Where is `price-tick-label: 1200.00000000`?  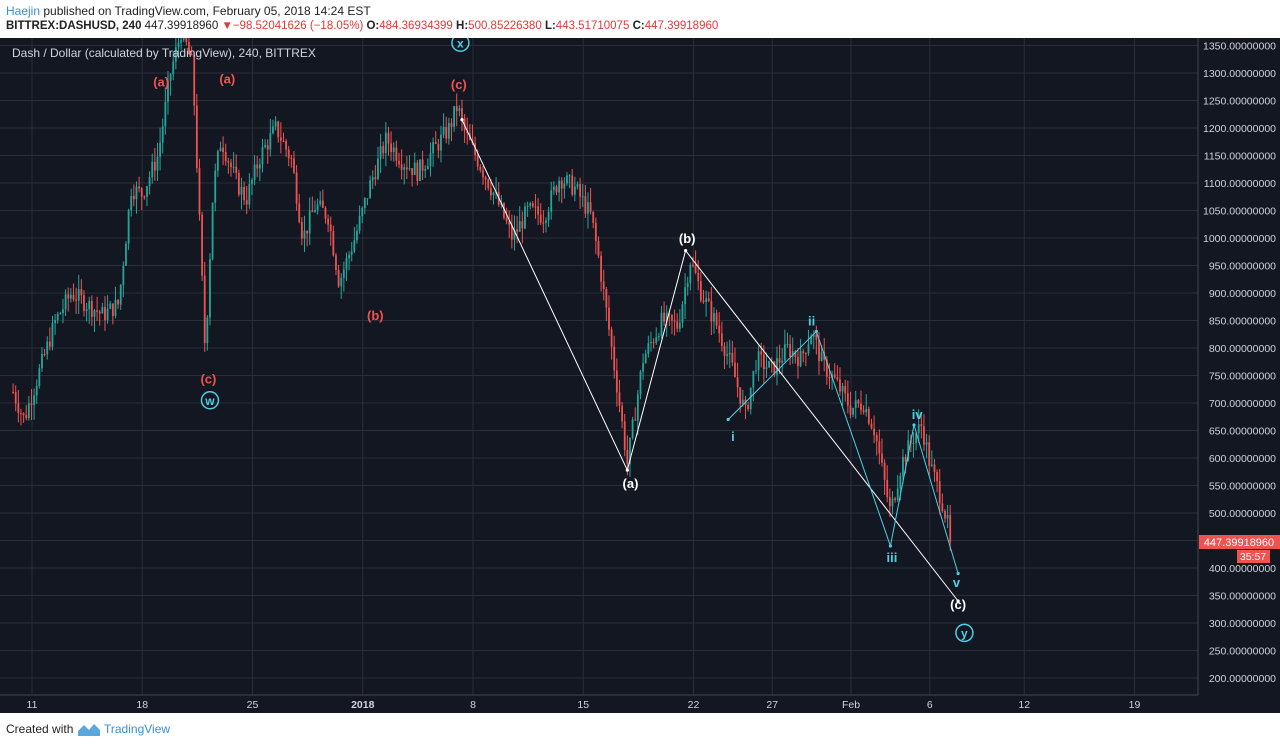 price-tick-label: 1200.00000000 is located at coordinates (1239, 129).